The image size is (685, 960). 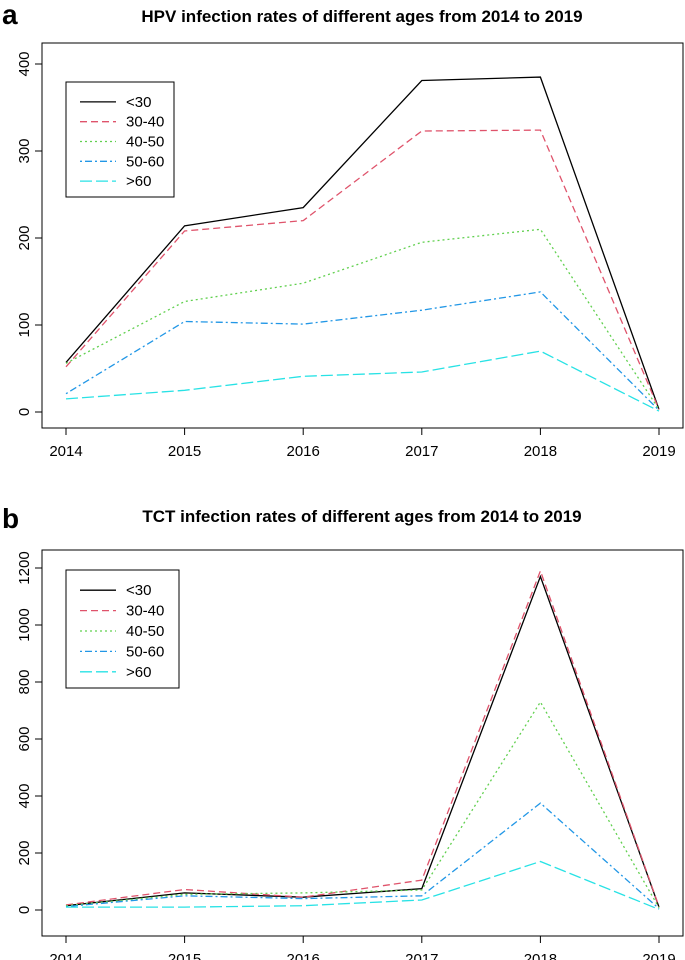 I want to click on panel-a-legend-label: <30, so click(x=138, y=102).